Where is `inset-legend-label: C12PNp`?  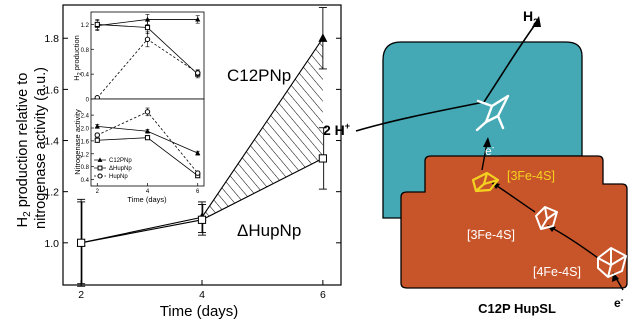
inset-legend-label: C12PNp is located at coordinates (120, 161).